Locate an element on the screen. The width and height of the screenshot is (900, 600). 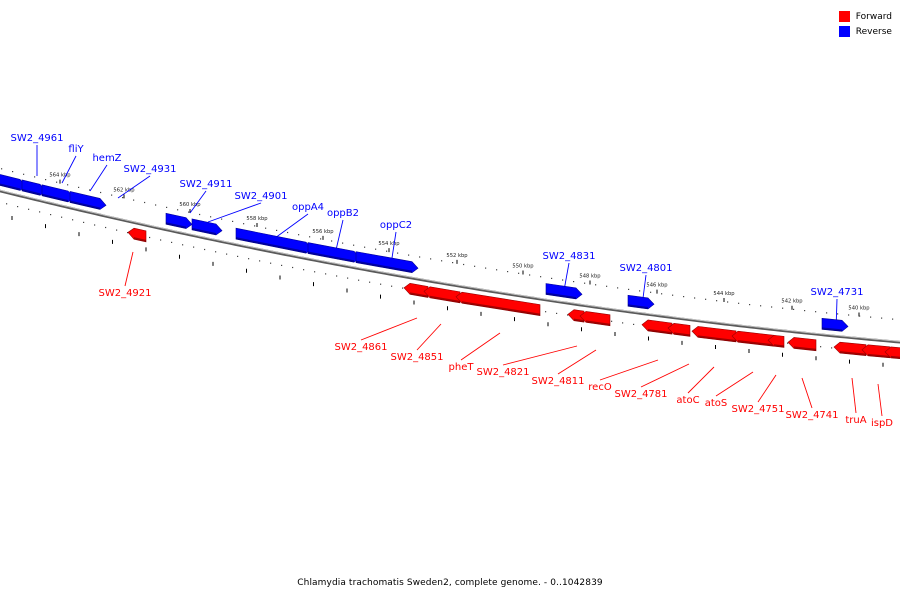
edge-gene is located at coordinates (892, 353).